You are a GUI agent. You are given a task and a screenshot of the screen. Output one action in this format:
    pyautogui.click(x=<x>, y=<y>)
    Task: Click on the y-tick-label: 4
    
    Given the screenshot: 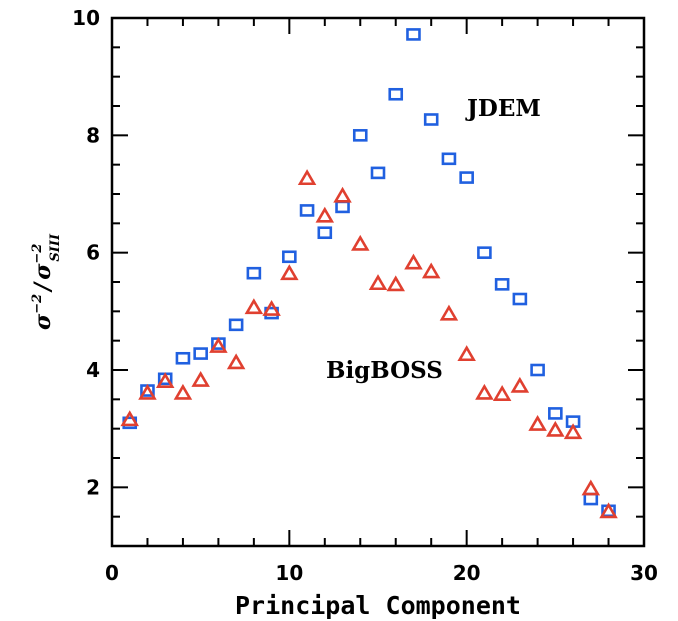 What is the action you would take?
    pyautogui.click(x=93, y=370)
    